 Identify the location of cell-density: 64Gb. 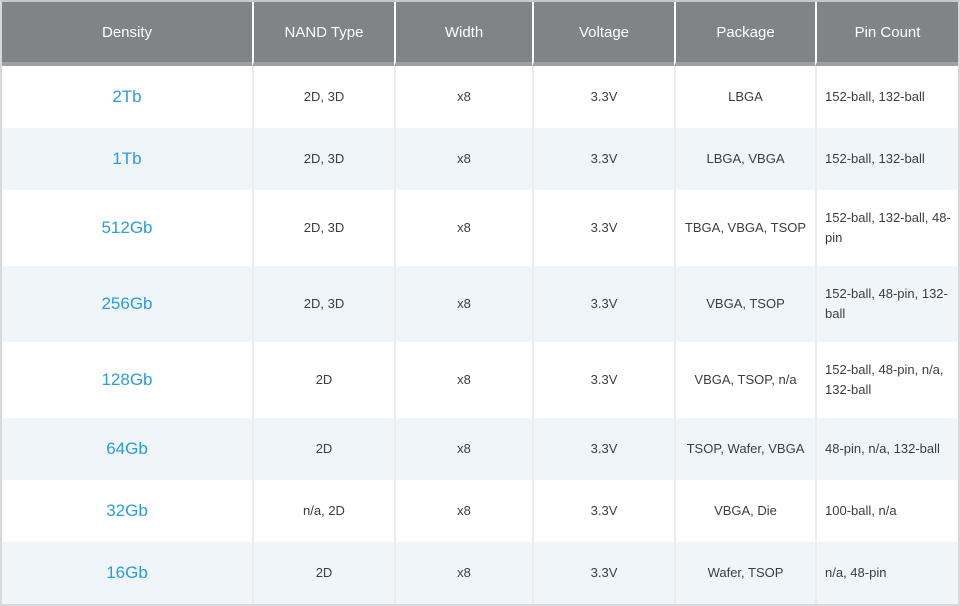
(127, 449).